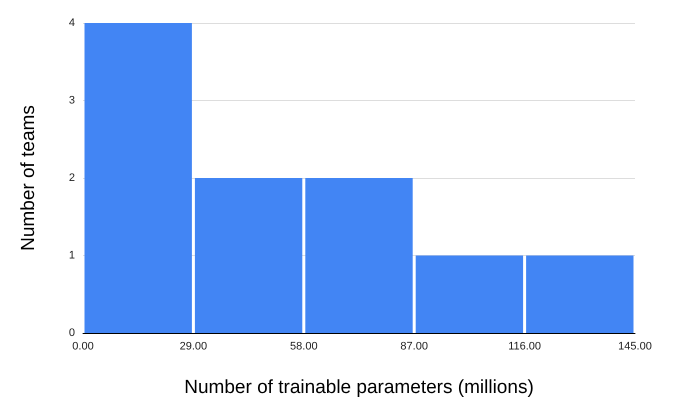  What do you see at coordinates (71, 23) in the screenshot?
I see `y-tick-label: 4` at bounding box center [71, 23].